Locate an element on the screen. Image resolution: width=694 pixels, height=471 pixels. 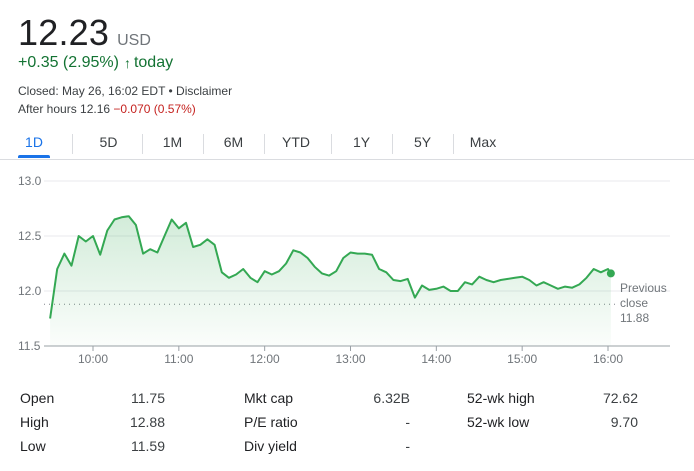
y-tick-label: 13.0 is located at coordinates (30, 181).